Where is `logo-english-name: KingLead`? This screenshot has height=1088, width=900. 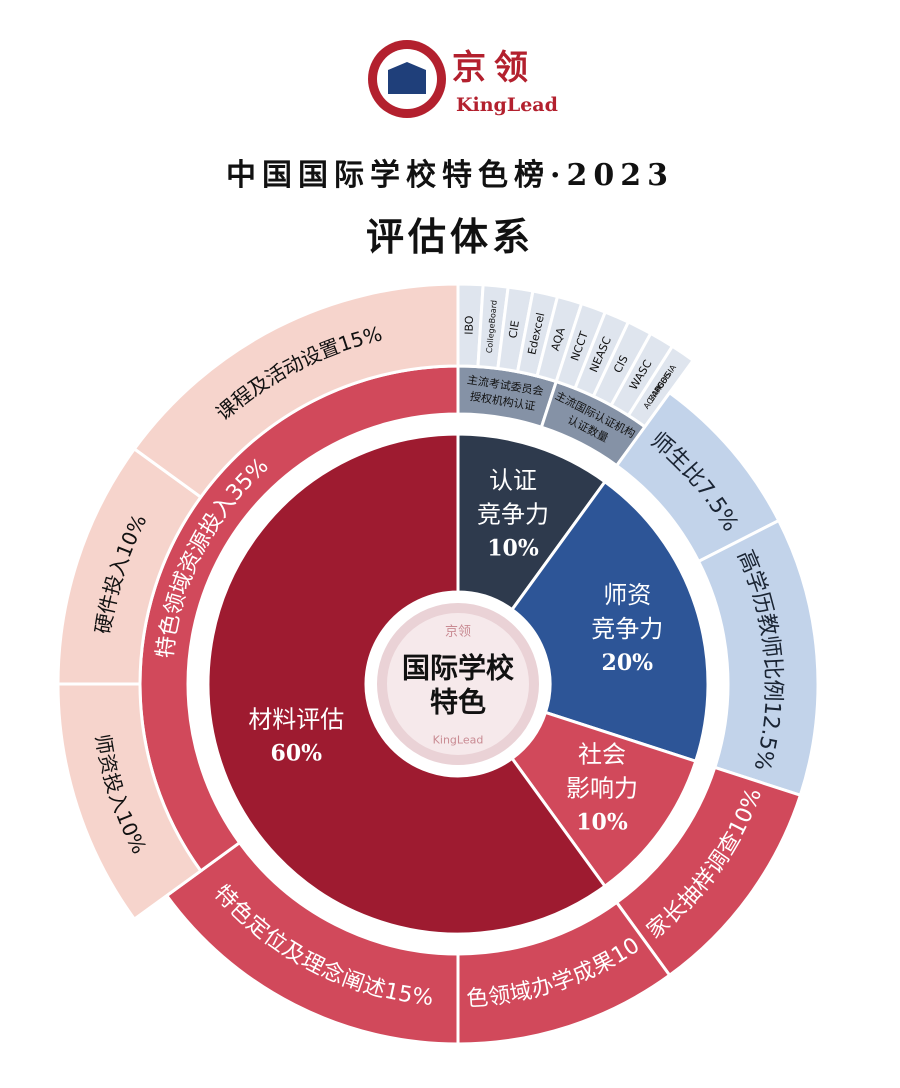 logo-english-name: KingLead is located at coordinates (507, 105).